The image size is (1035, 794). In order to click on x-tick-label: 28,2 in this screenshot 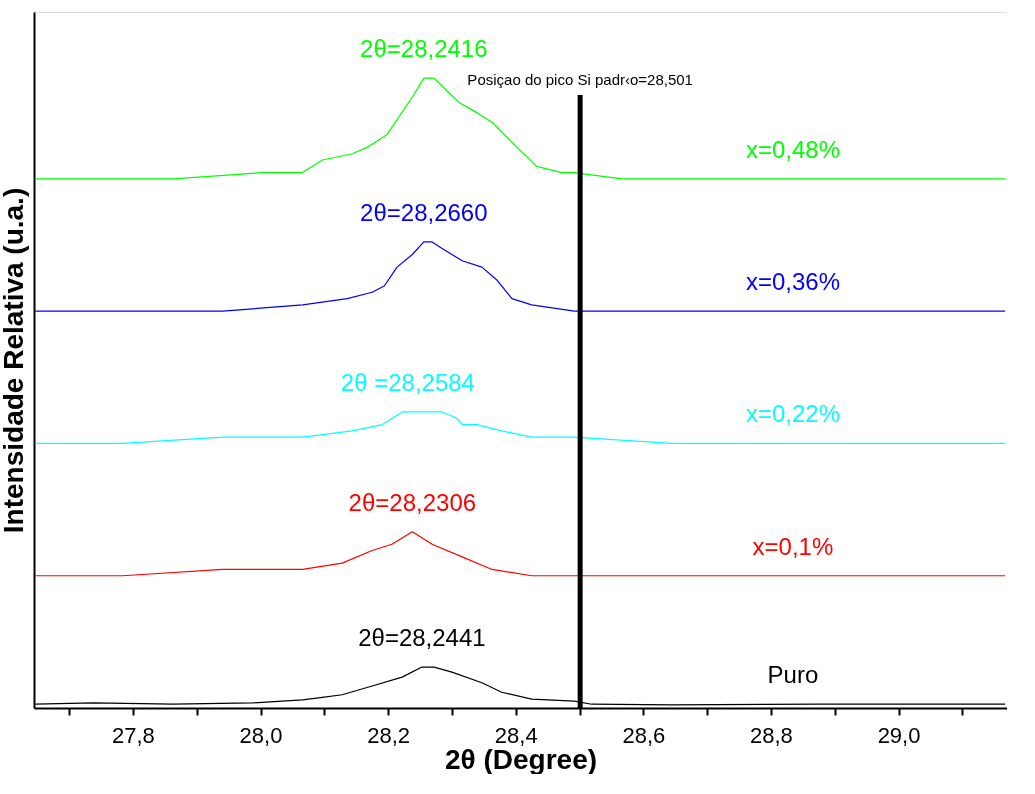, I will do `click(389, 735)`.